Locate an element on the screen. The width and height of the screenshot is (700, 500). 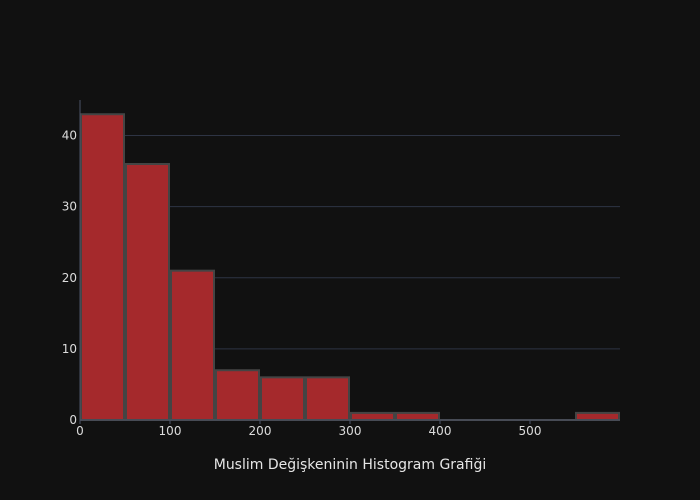
x-axis-title: Muslim Değişkeninin Histogram Grafiği is located at coordinates (350, 465).